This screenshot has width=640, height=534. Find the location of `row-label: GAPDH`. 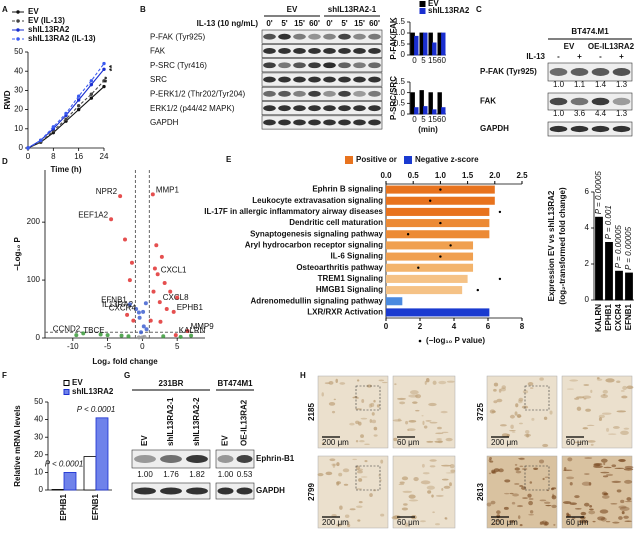

row-label: GAPDH is located at coordinates (270, 490).